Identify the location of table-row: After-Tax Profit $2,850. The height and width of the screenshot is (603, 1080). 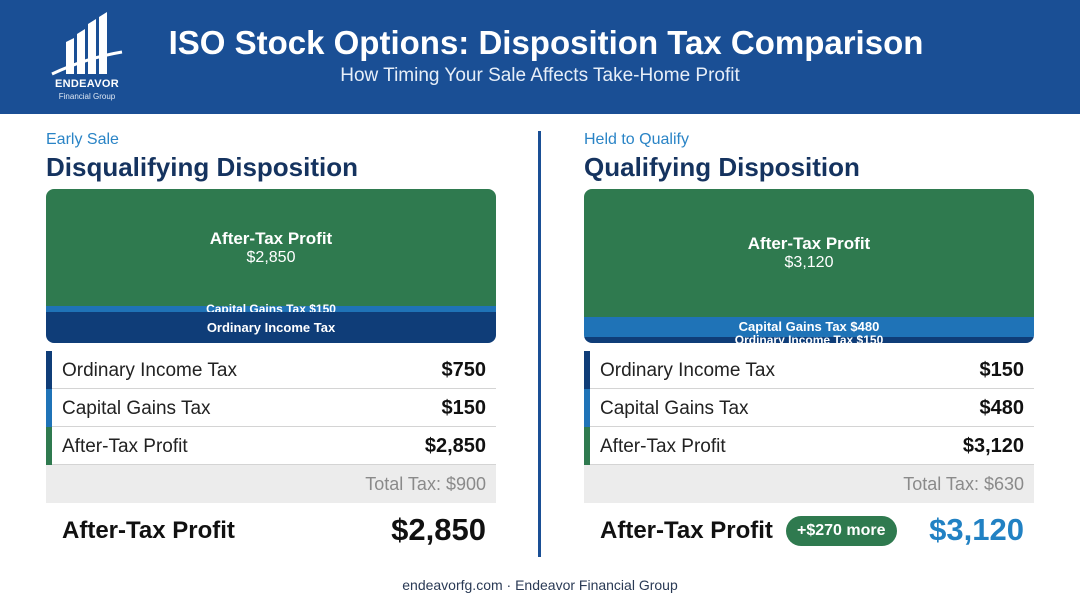
(271, 446).